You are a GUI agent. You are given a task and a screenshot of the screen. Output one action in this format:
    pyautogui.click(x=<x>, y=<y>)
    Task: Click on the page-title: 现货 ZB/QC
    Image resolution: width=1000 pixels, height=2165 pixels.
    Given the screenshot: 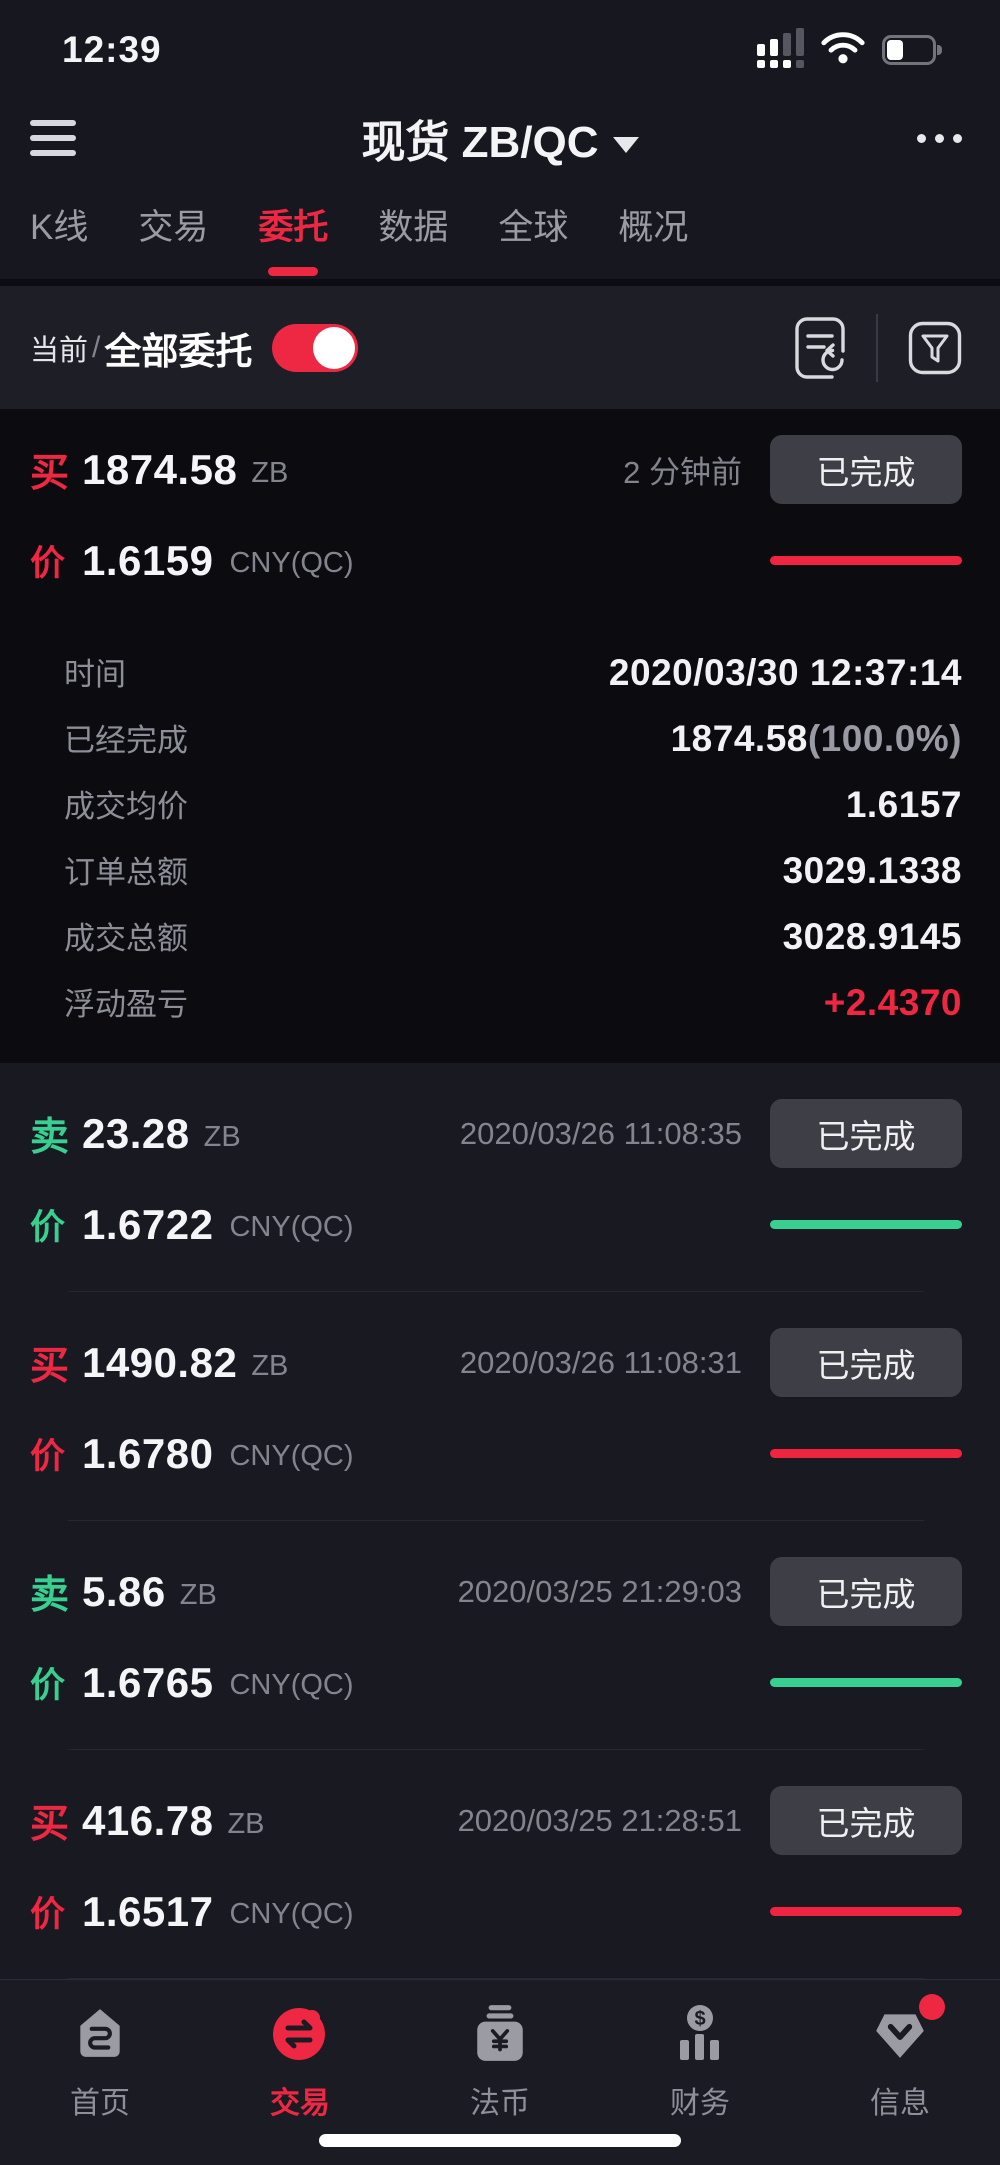 What is the action you would take?
    pyautogui.click(x=480, y=143)
    